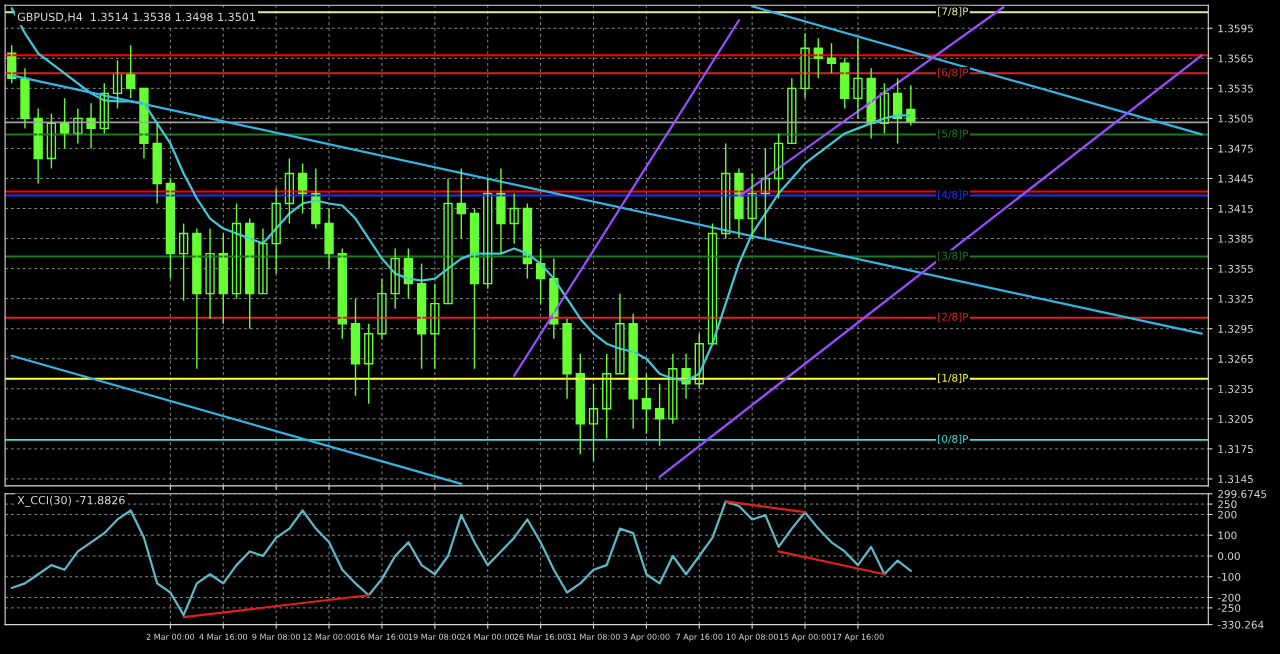 Image resolution: width=1280 pixels, height=654 pixels. I want to click on x-tick-label: 24 Mar 00:00, so click(488, 636).